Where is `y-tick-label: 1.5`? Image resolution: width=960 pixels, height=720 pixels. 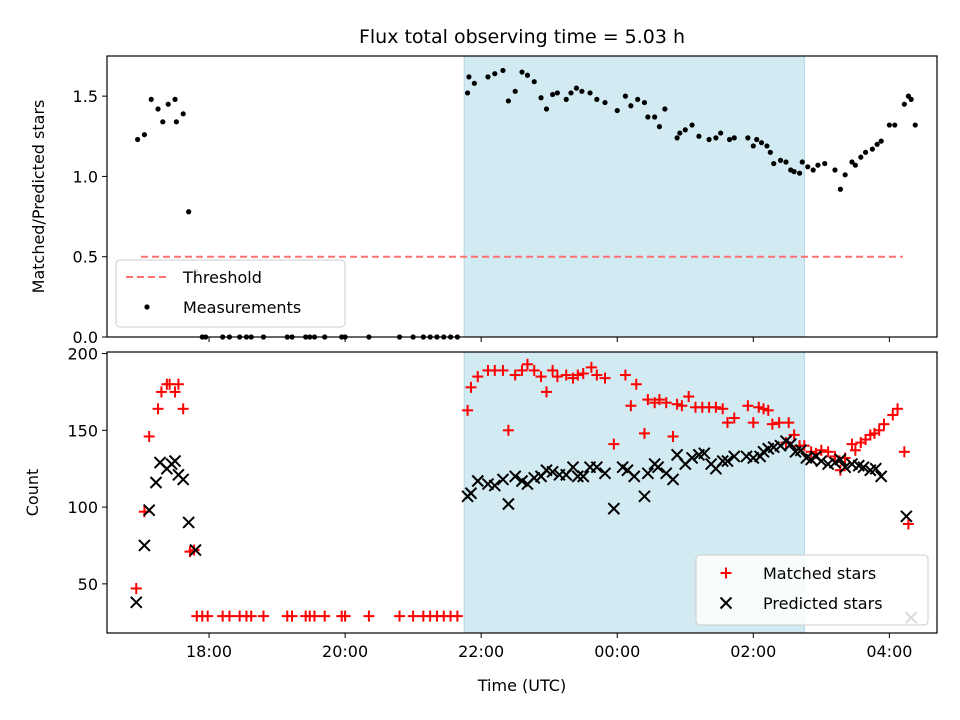 y-tick-label: 1.5 is located at coordinates (85, 96).